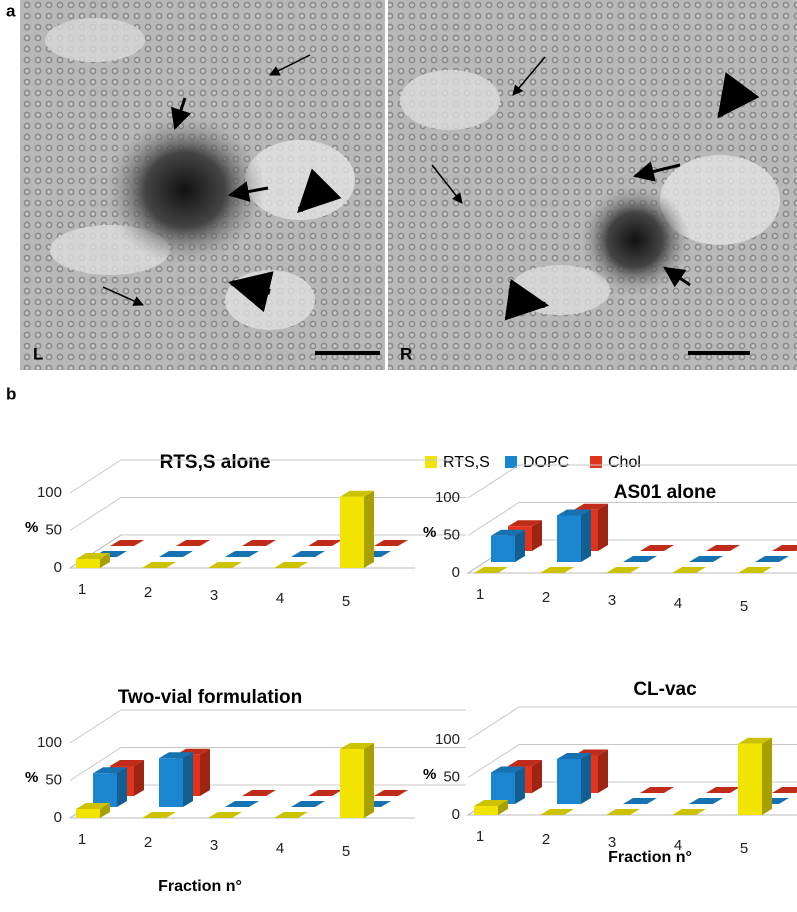  I want to click on panel-label: b, so click(11, 393).